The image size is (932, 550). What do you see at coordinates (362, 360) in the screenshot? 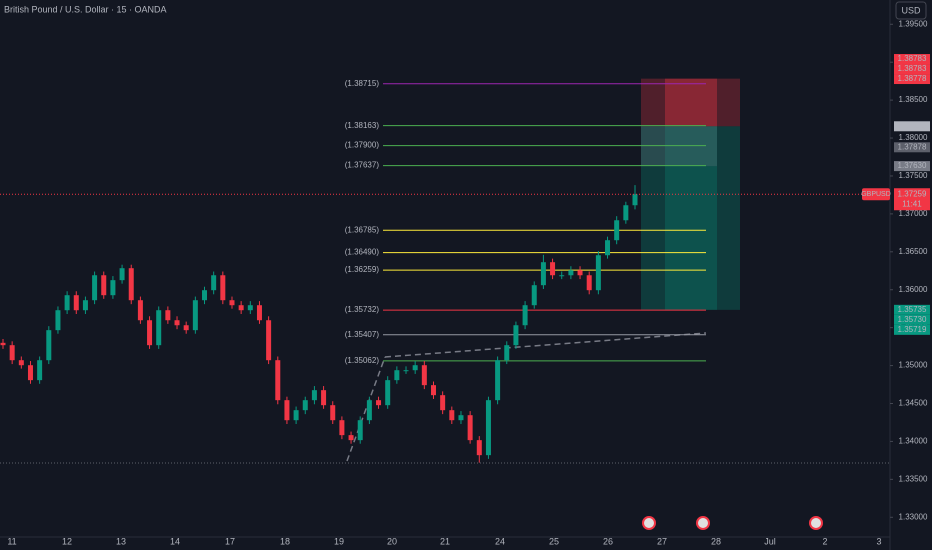
I see `level-label: (1.35062)` at bounding box center [362, 360].